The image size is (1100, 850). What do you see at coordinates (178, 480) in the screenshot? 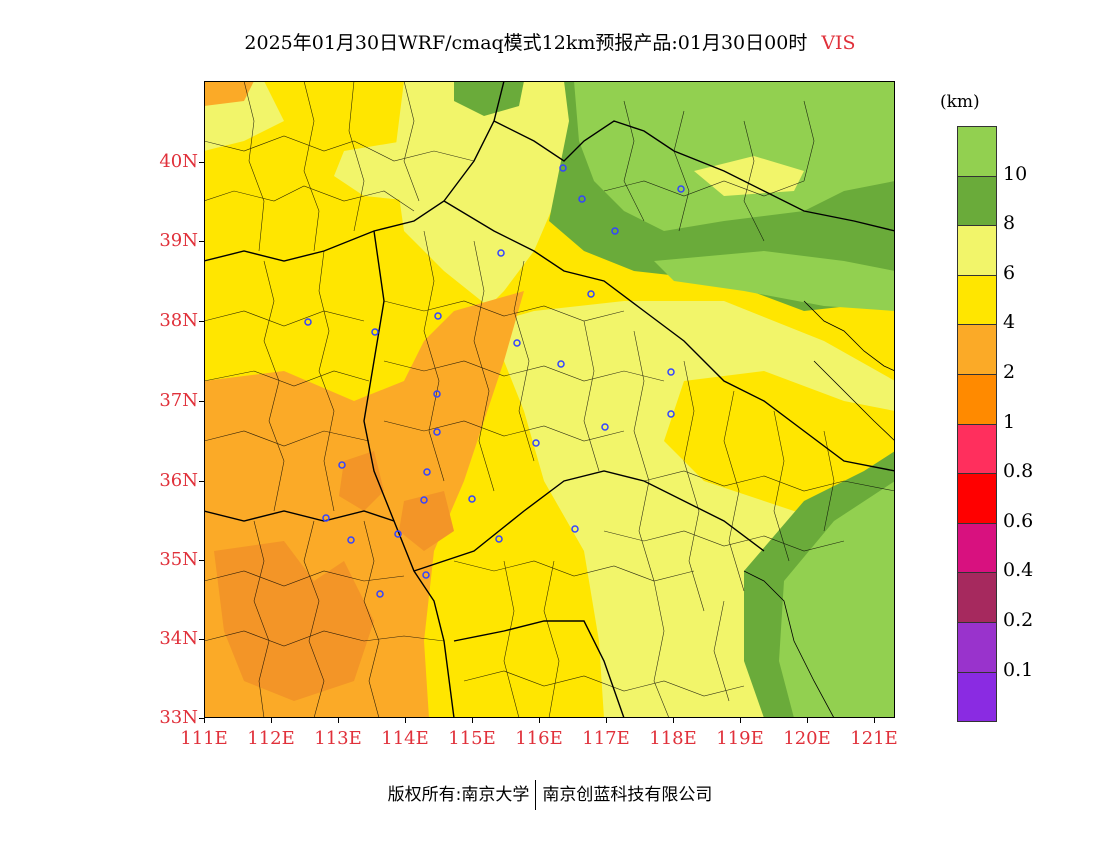
I see `lat-label-36N: 36N` at bounding box center [178, 480].